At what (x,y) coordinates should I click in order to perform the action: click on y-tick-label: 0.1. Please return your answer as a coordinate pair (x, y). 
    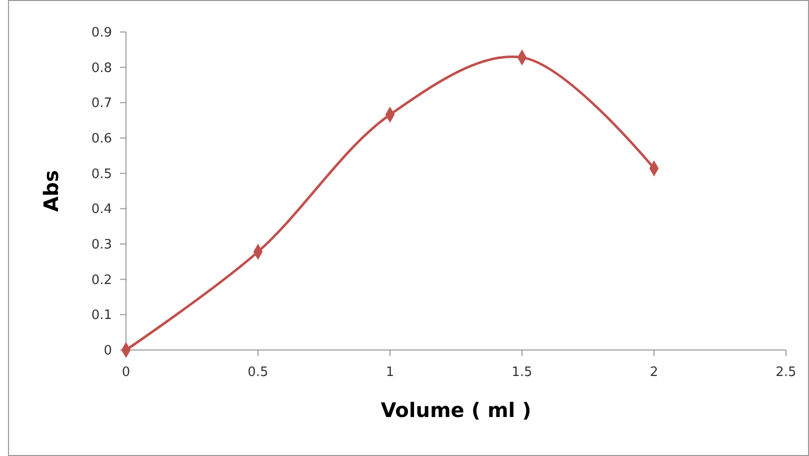
    Looking at the image, I should click on (101, 316).